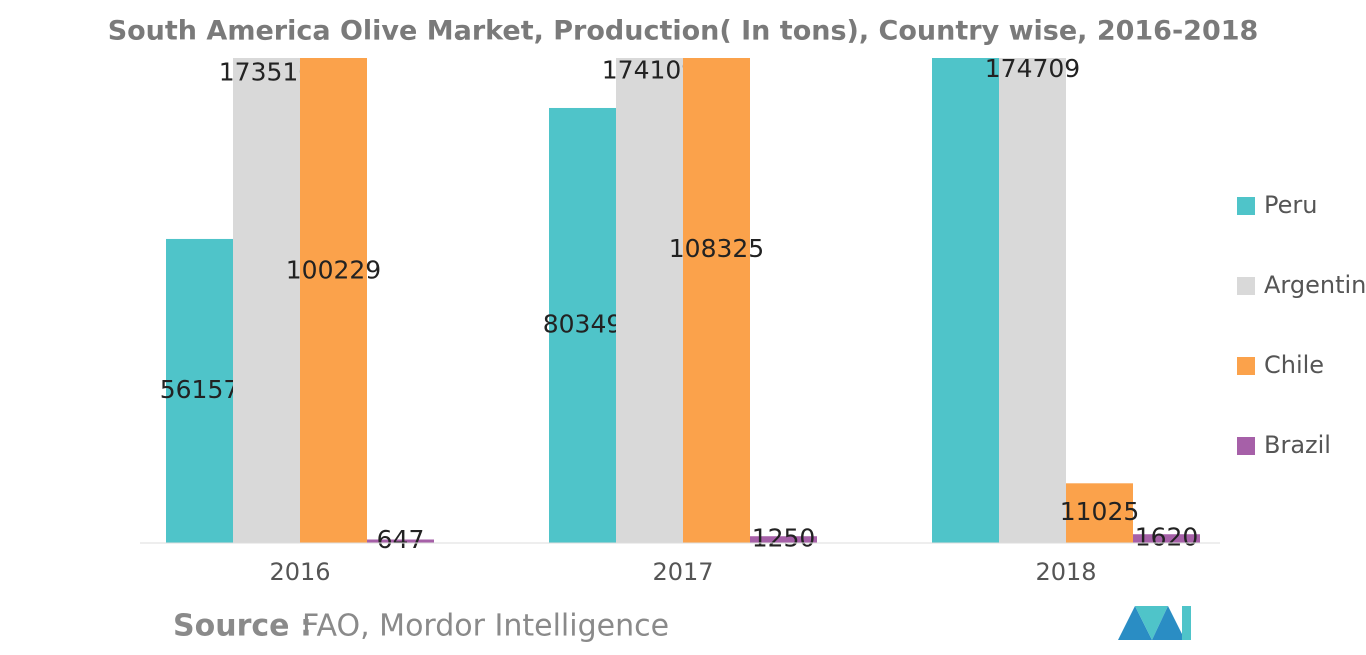  I want to click on data-label: 647, so click(401, 539).